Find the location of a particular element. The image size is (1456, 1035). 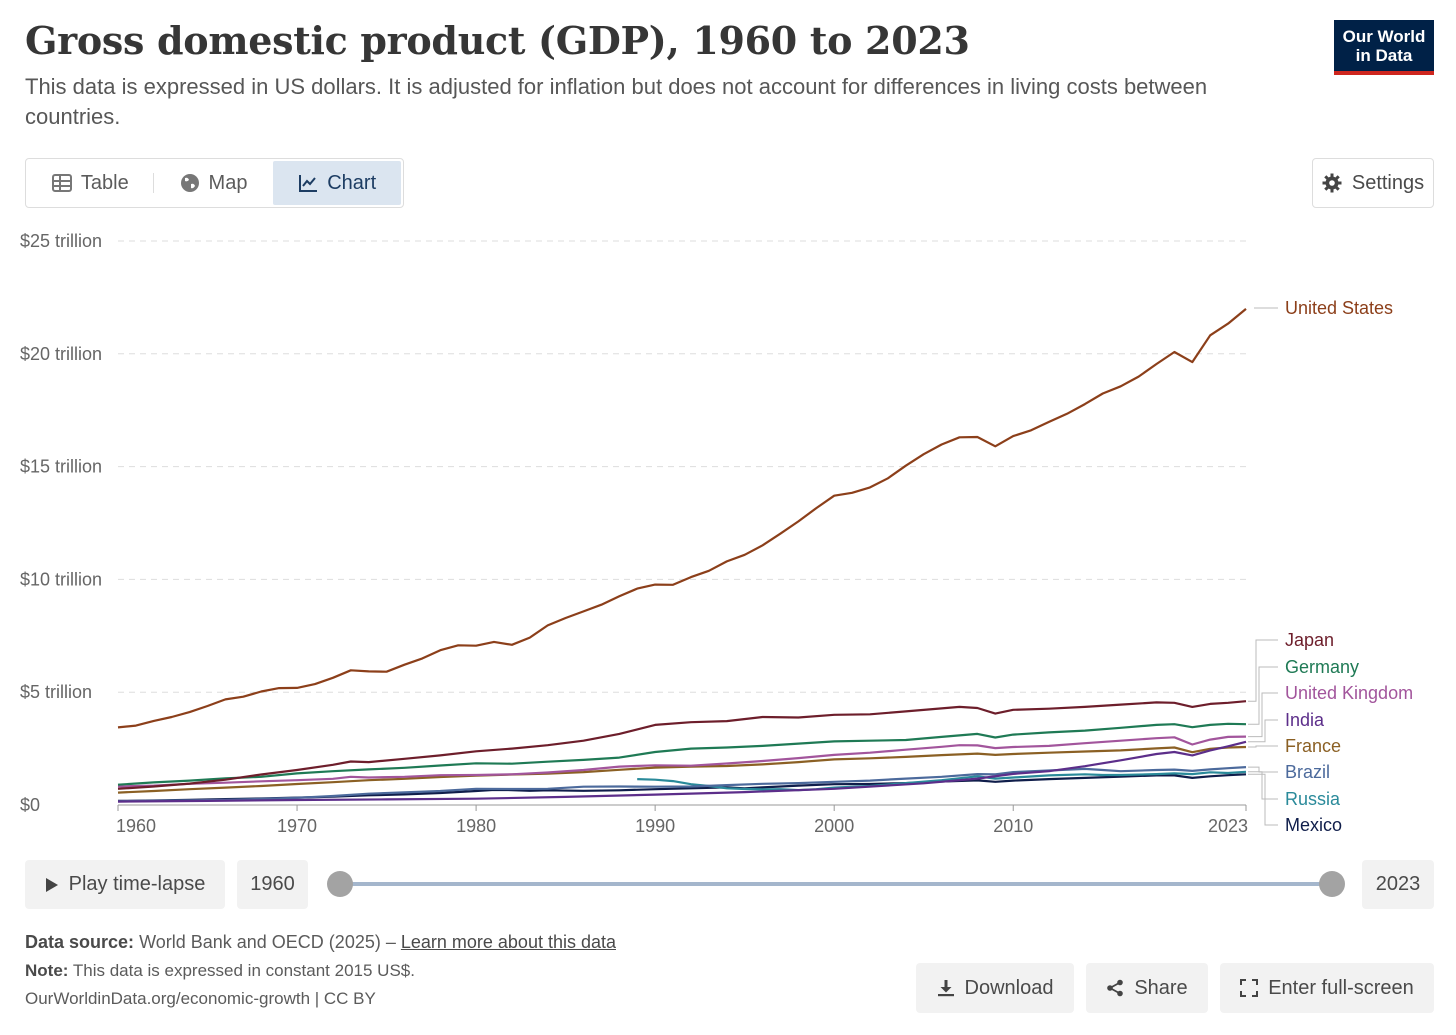

tab-map: Map is located at coordinates (214, 183).